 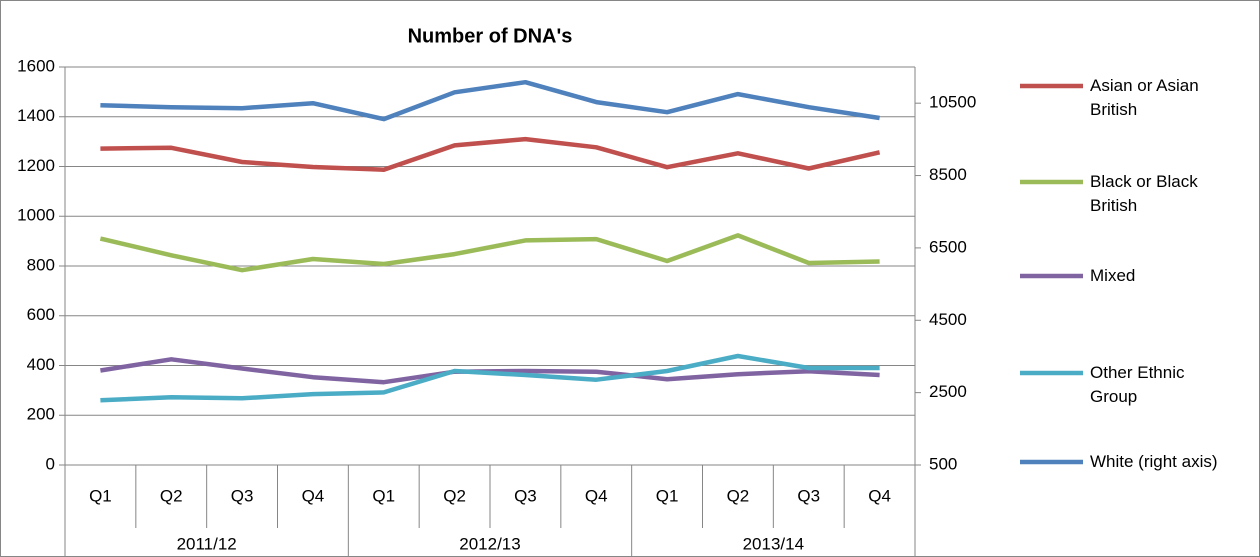 What do you see at coordinates (1113, 275) in the screenshot?
I see `legend-label: Mixed` at bounding box center [1113, 275].